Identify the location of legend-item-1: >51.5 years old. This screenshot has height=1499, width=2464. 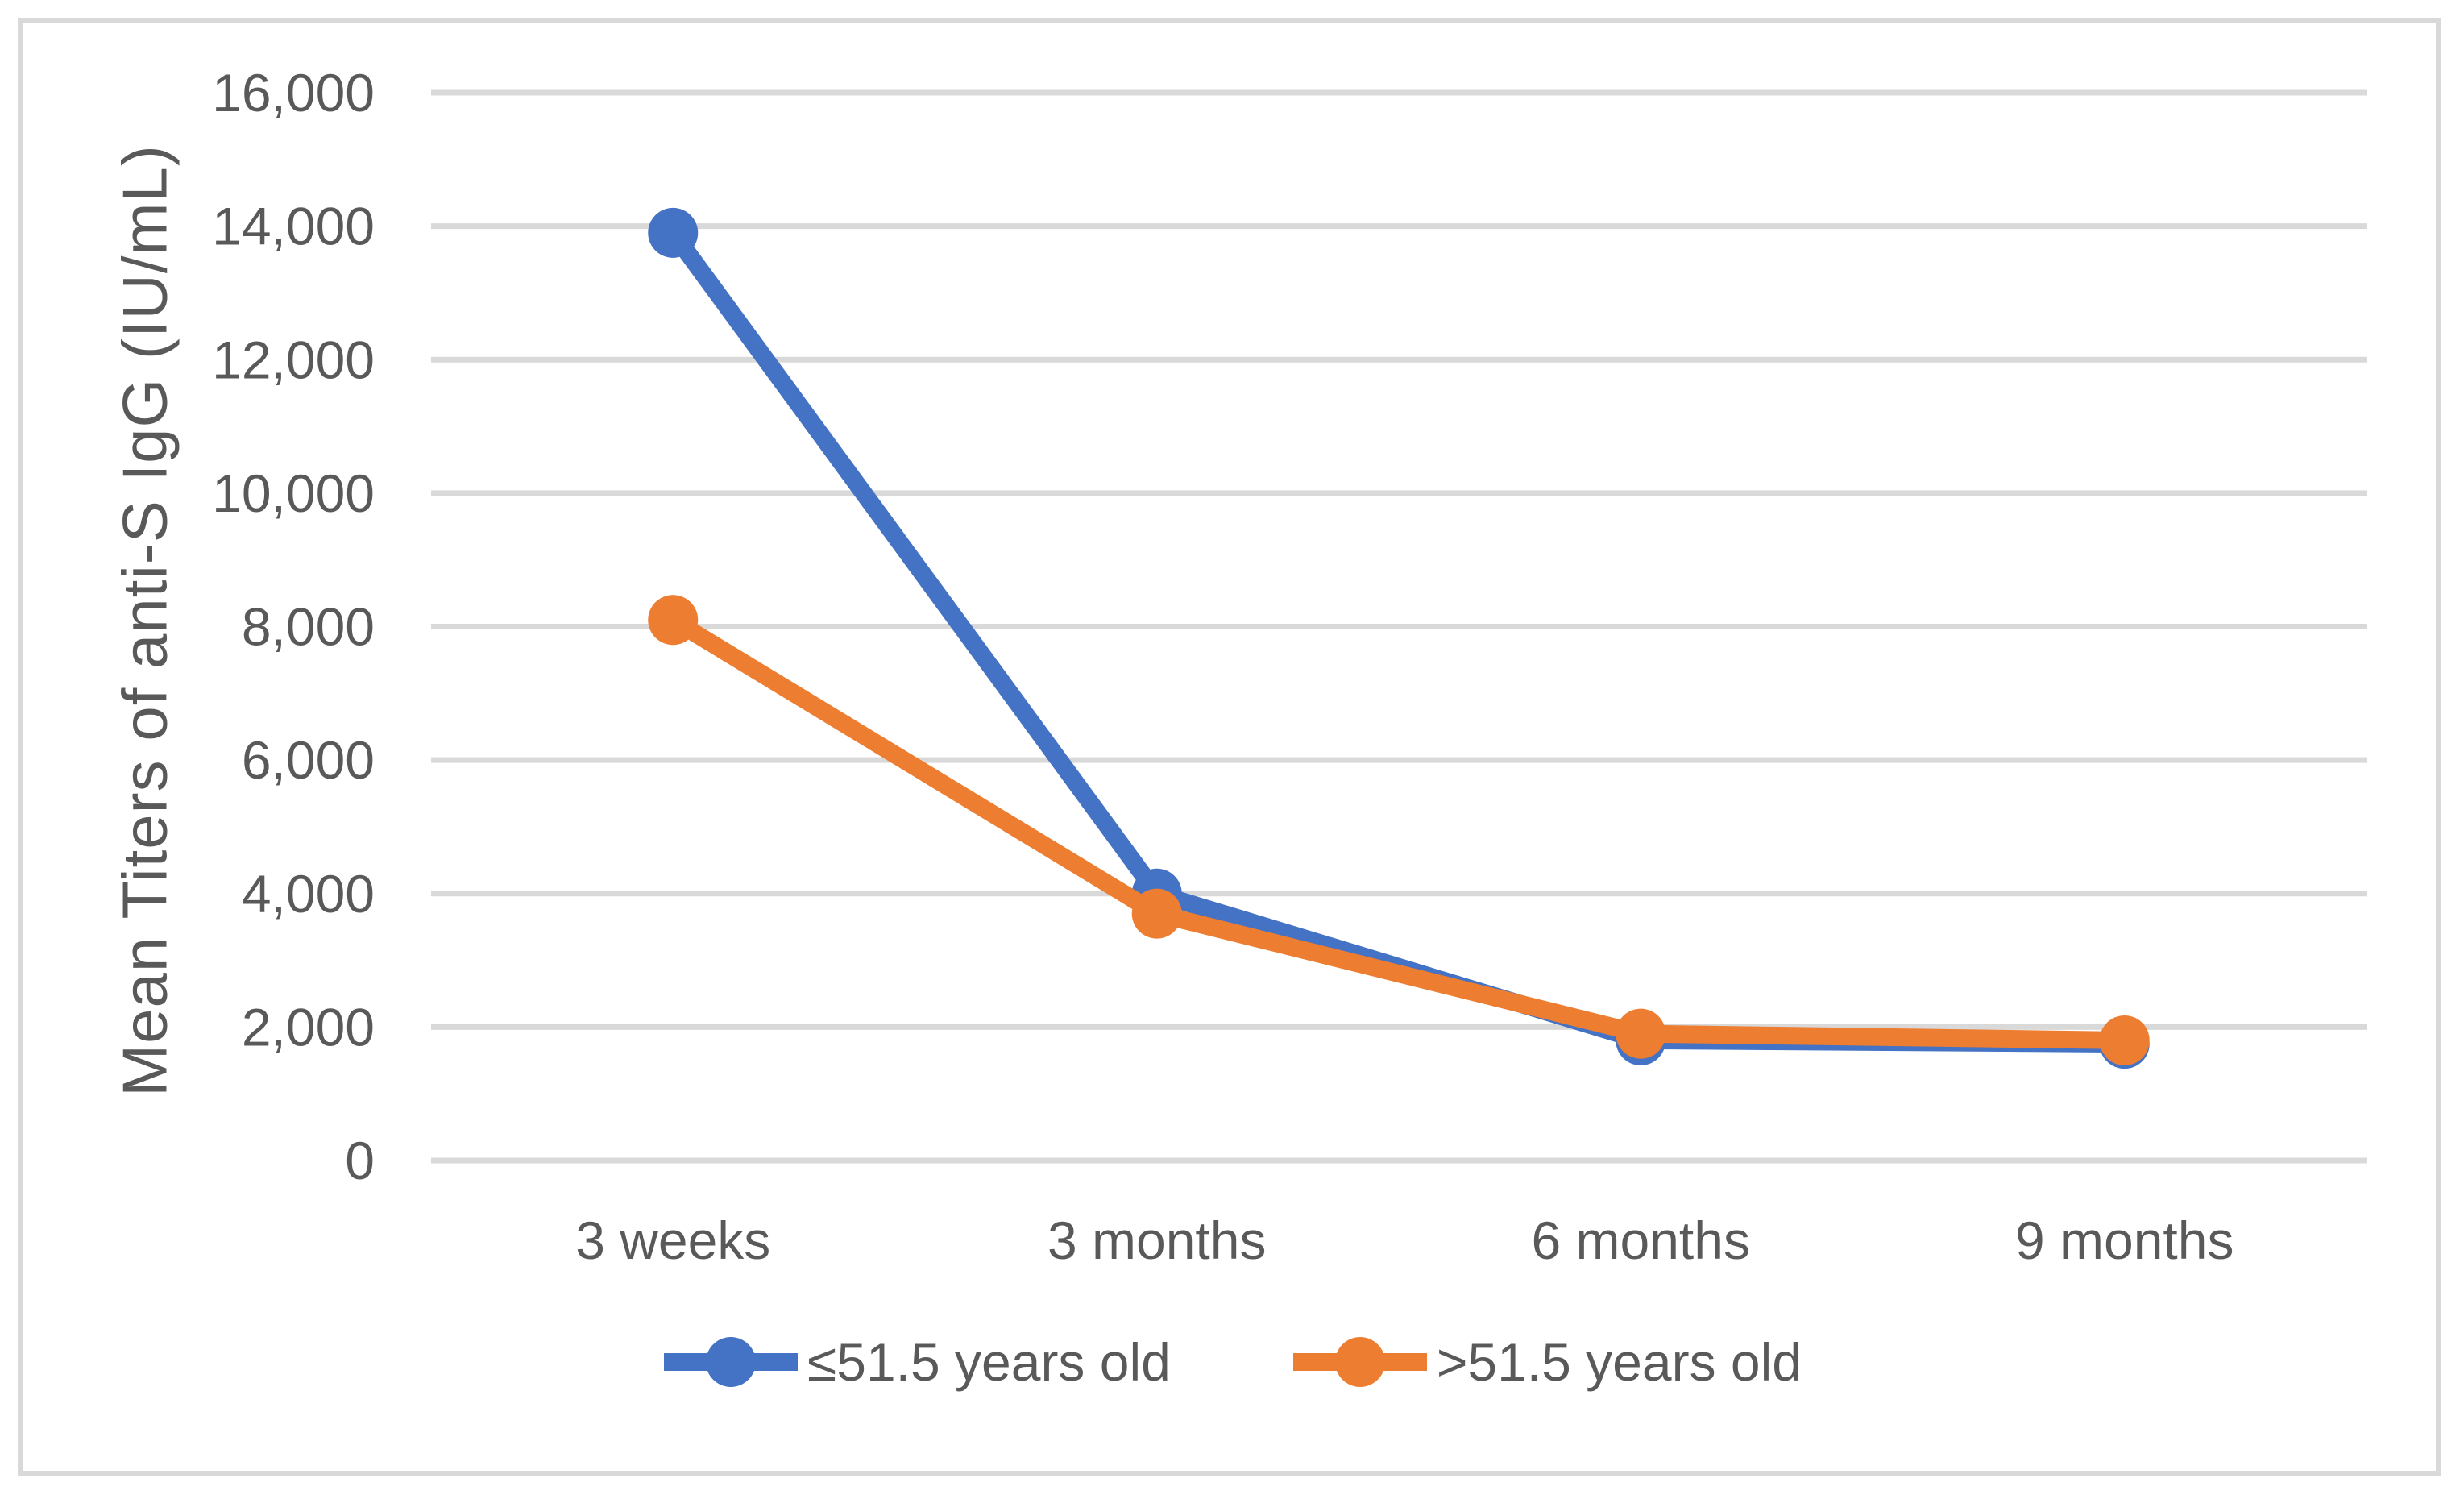
(1547, 1362).